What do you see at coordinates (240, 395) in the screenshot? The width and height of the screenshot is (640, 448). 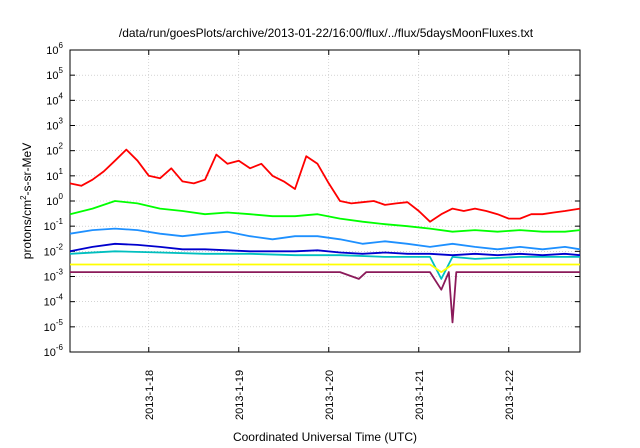 I see `x-tick-label: 2013-1-19` at bounding box center [240, 395].